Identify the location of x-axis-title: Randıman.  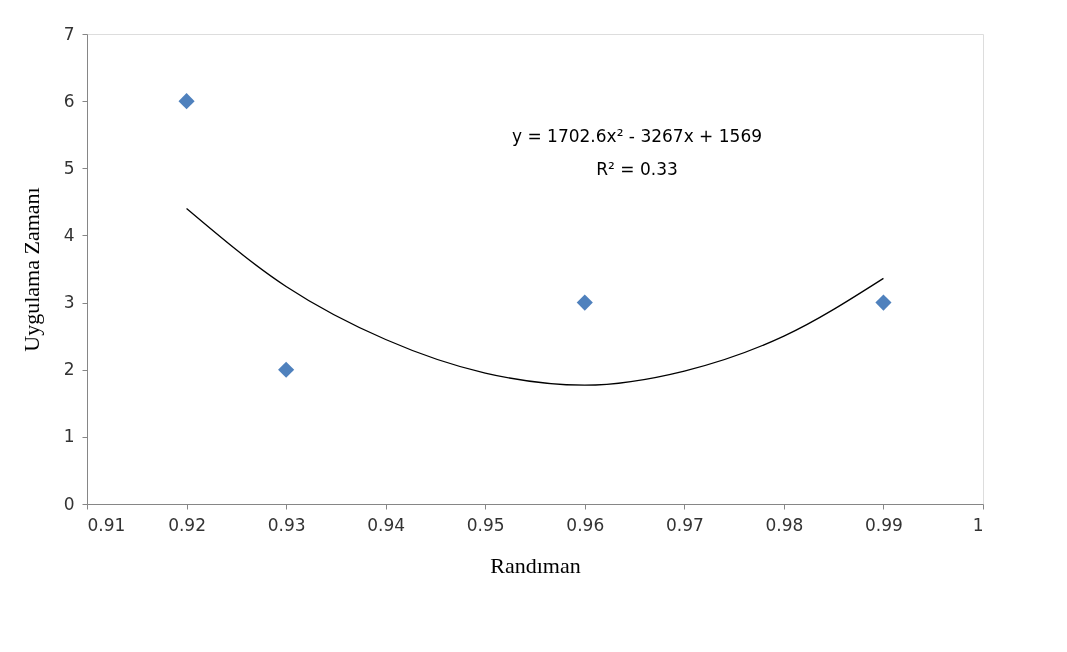
(535, 565).